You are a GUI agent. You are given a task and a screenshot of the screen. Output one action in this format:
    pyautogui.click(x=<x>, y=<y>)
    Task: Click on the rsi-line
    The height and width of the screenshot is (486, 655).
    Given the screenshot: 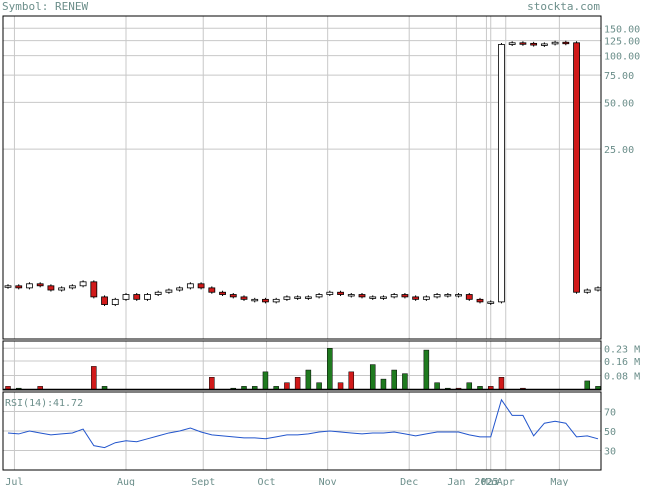 What is the action you would take?
    pyautogui.click(x=303, y=423)
    